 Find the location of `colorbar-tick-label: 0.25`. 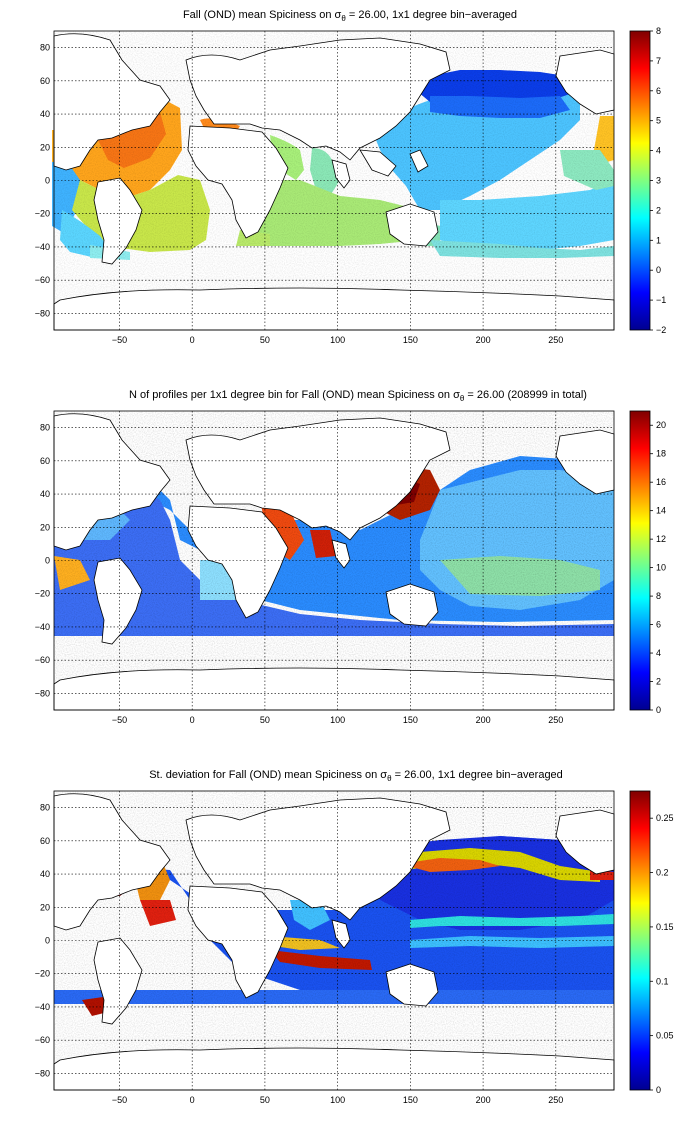

colorbar-tick-label: 0.25 is located at coordinates (665, 818).